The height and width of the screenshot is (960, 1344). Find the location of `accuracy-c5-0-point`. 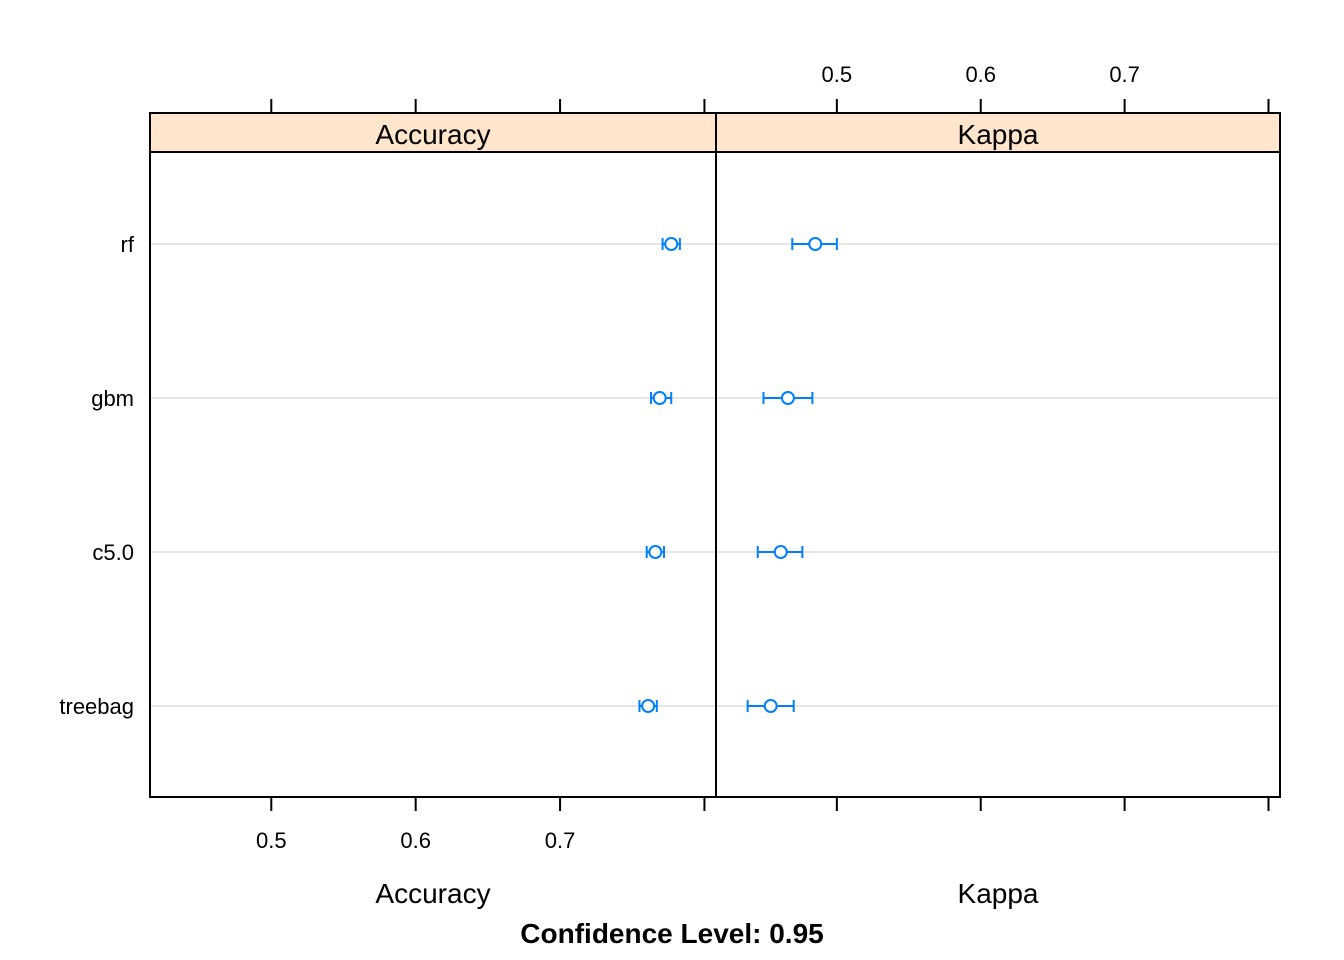

accuracy-c5-0-point is located at coordinates (655, 552).